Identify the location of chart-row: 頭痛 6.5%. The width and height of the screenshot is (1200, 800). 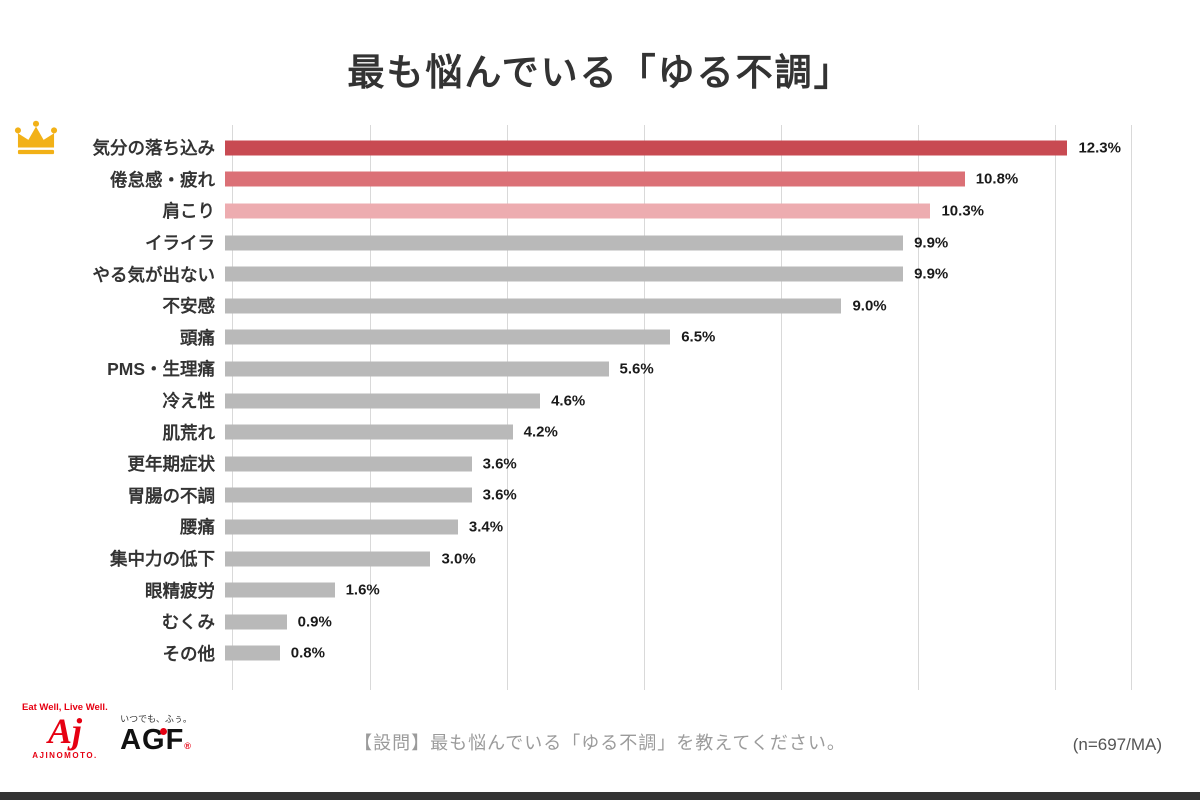
(570, 338).